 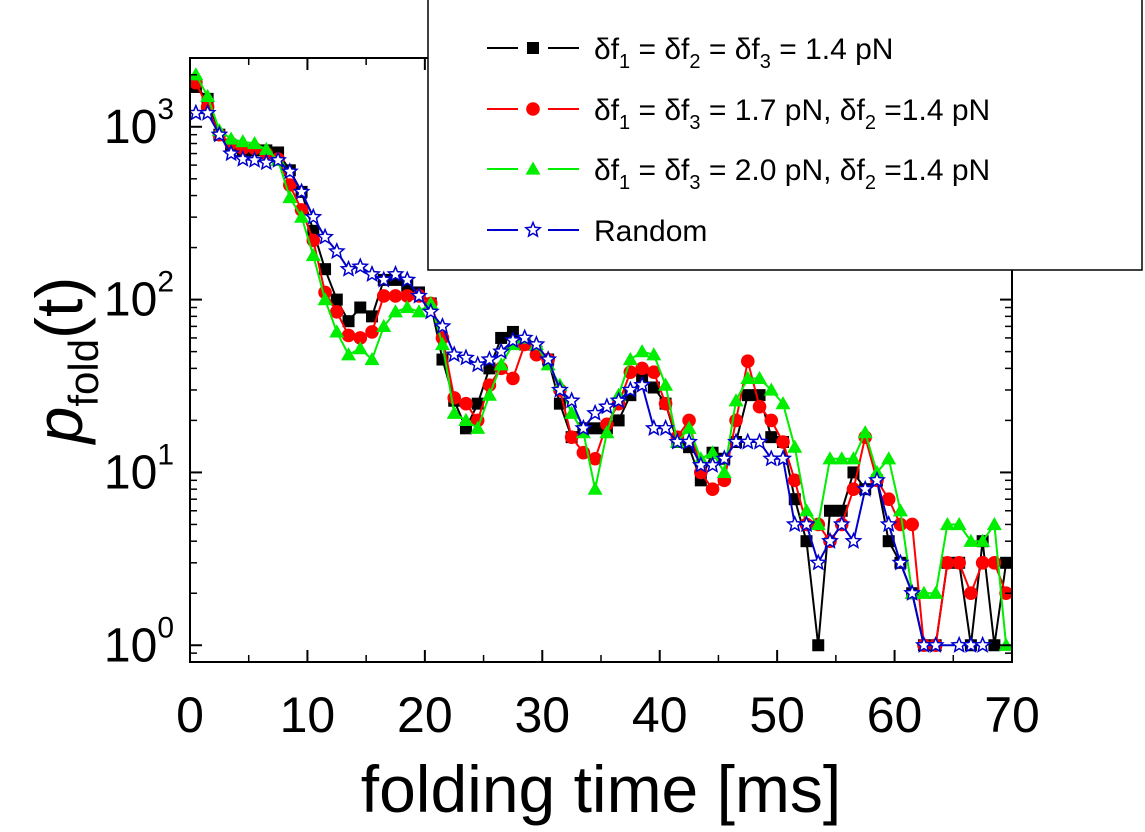 What do you see at coordinates (190, 715) in the screenshot?
I see `x-tick-label: 0` at bounding box center [190, 715].